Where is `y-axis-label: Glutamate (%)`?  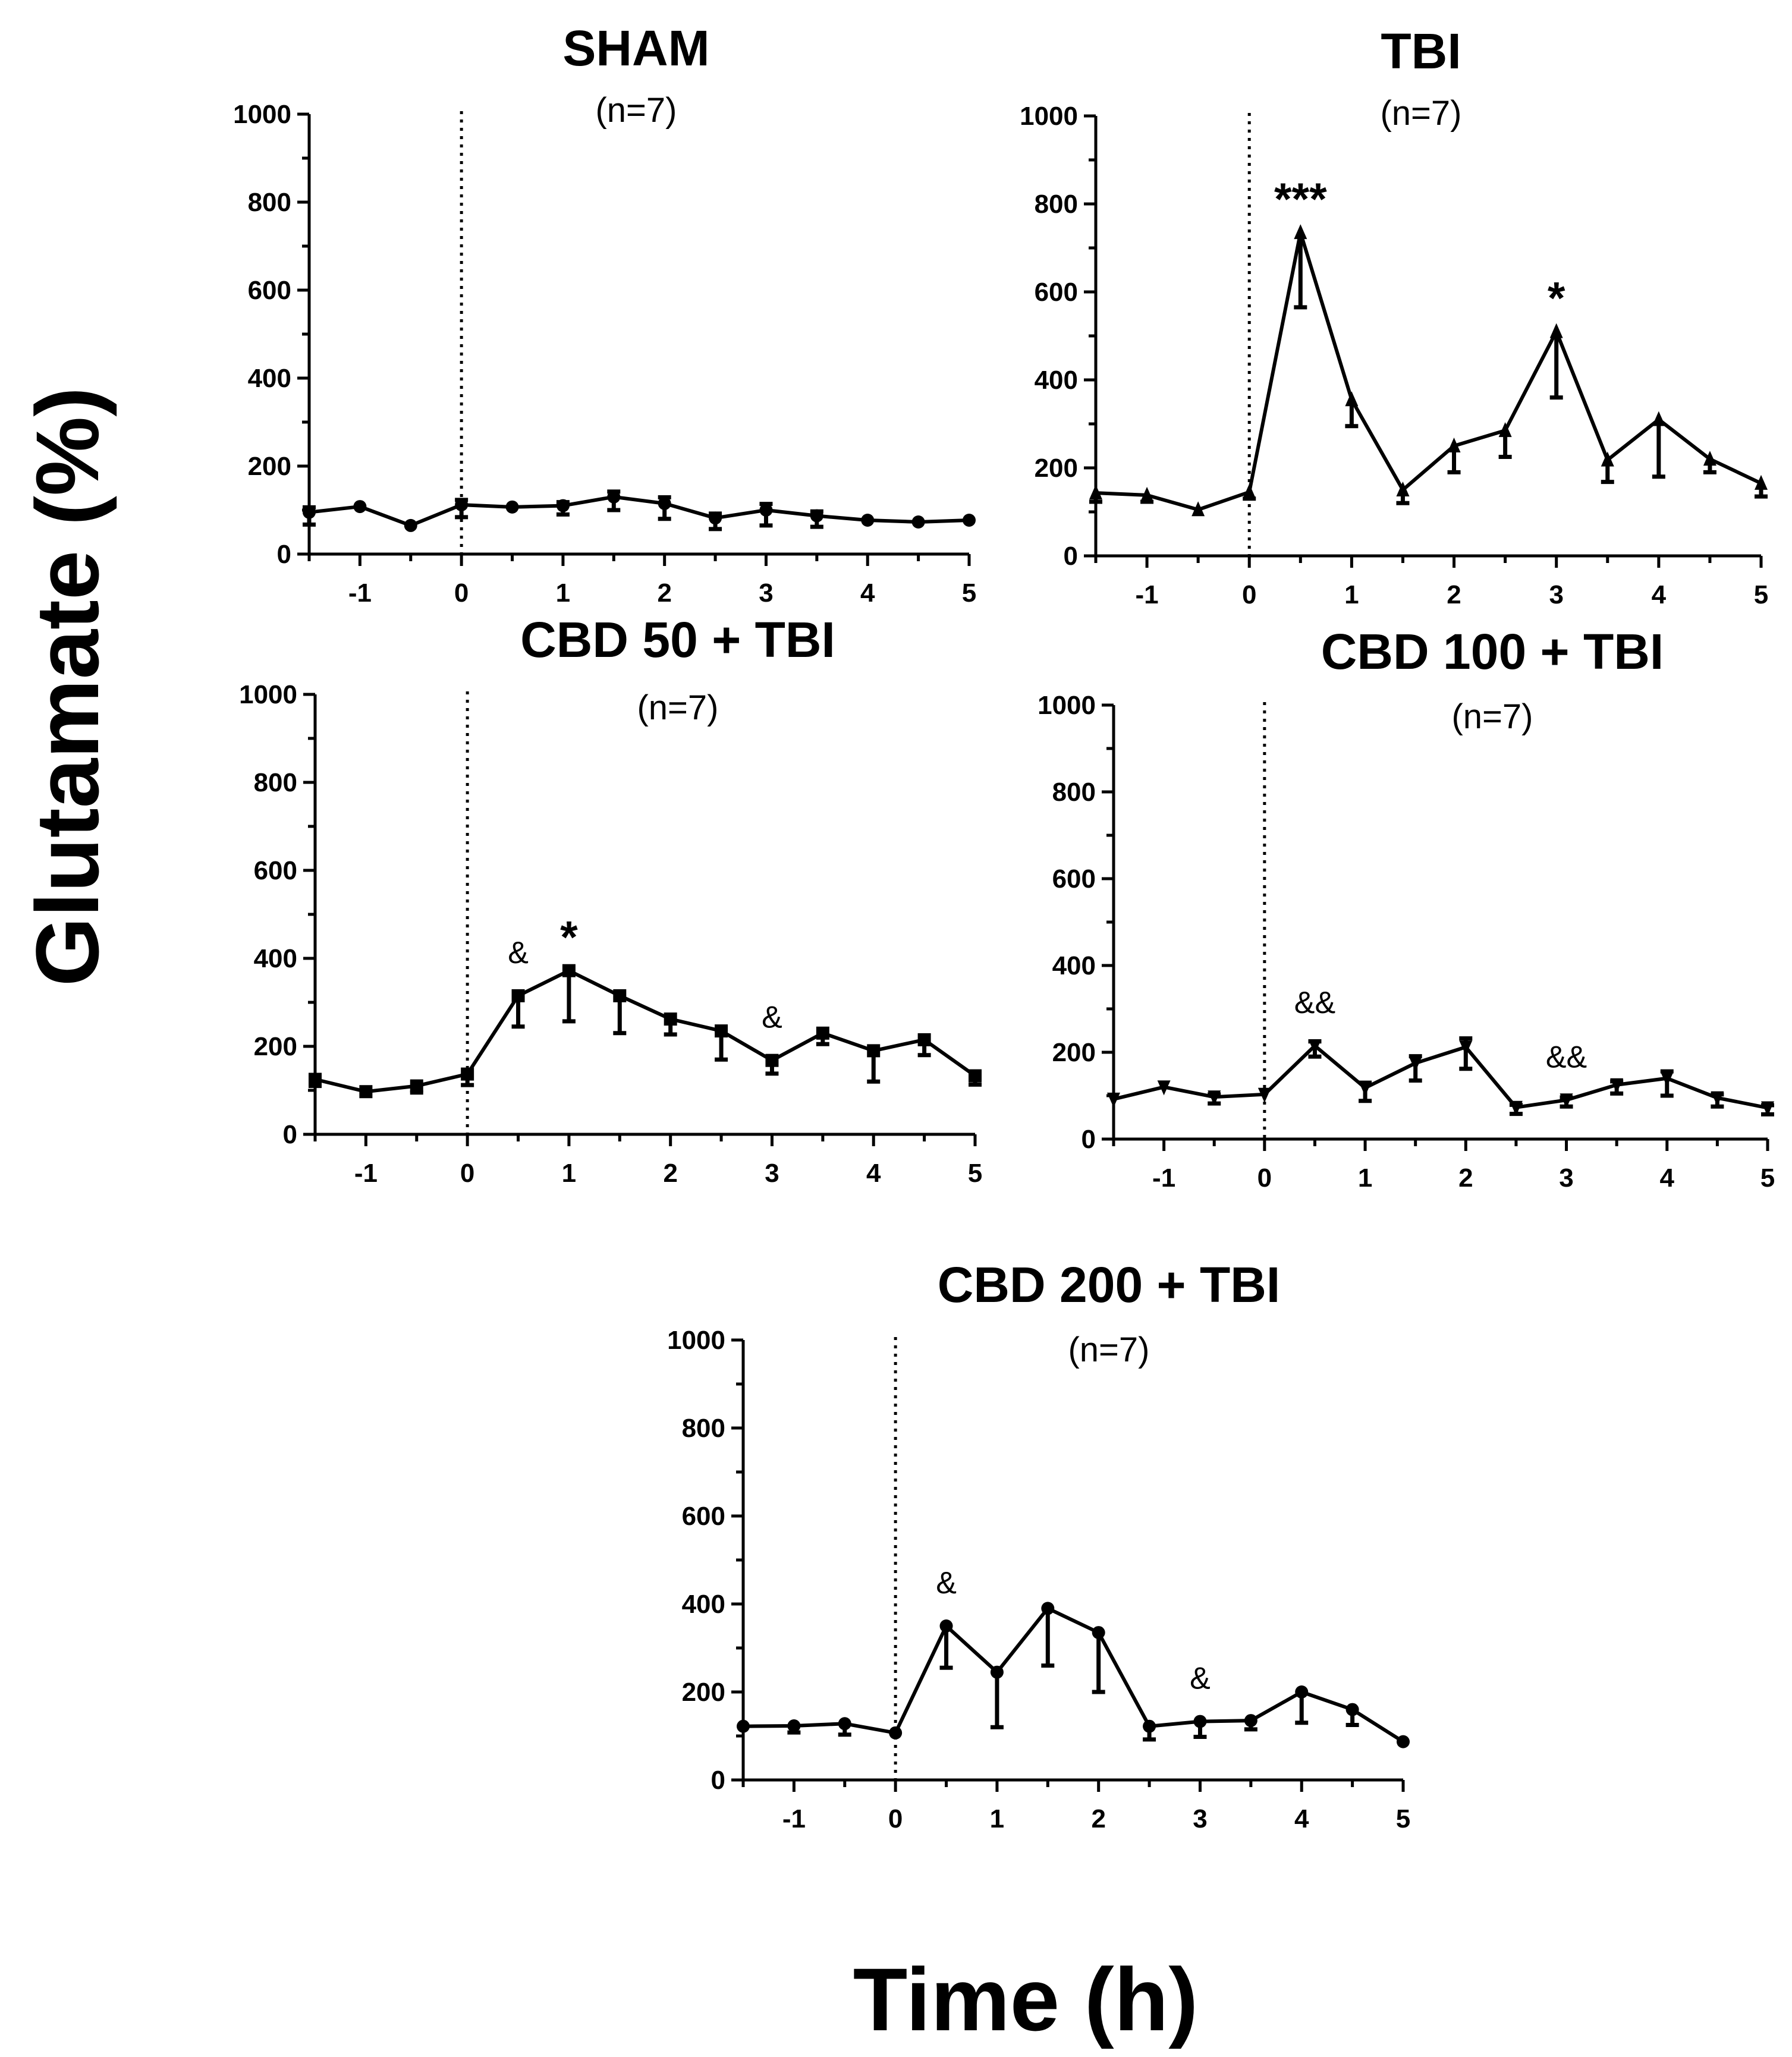 y-axis-label: Glutamate (%) is located at coordinates (67, 687).